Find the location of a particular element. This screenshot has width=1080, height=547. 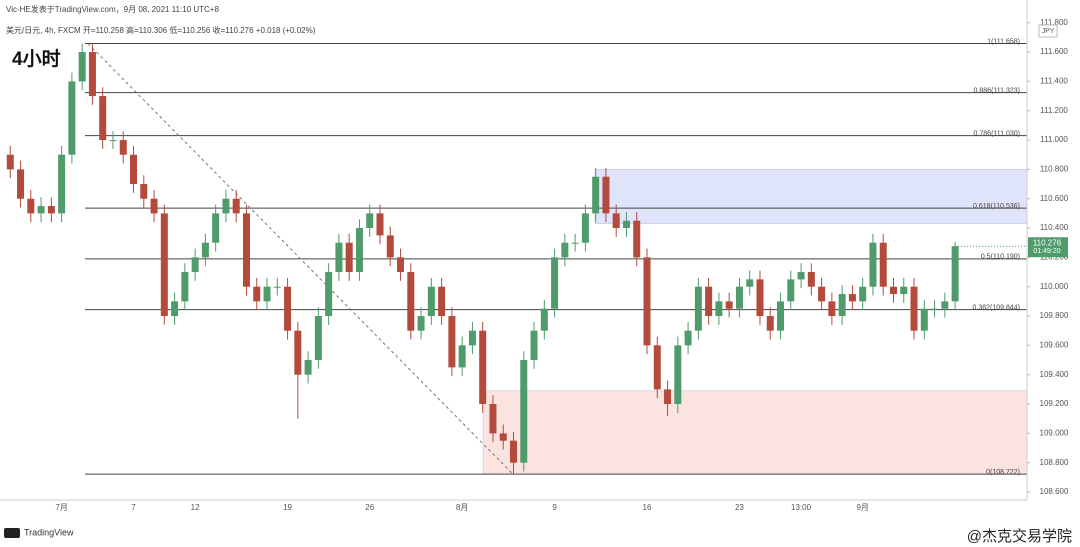

currency-box is located at coordinates (1048, 31).